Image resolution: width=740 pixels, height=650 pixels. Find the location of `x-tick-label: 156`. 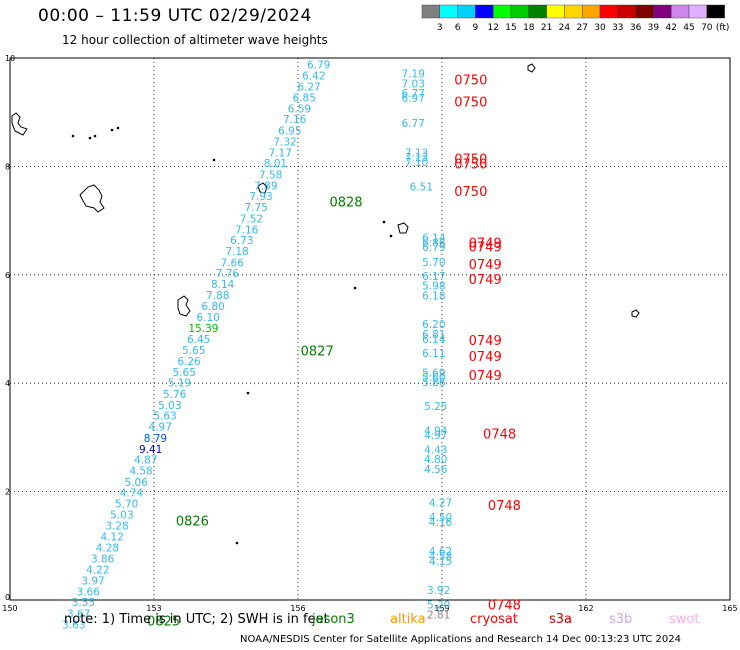

x-tick-label: 156 is located at coordinates (297, 608).